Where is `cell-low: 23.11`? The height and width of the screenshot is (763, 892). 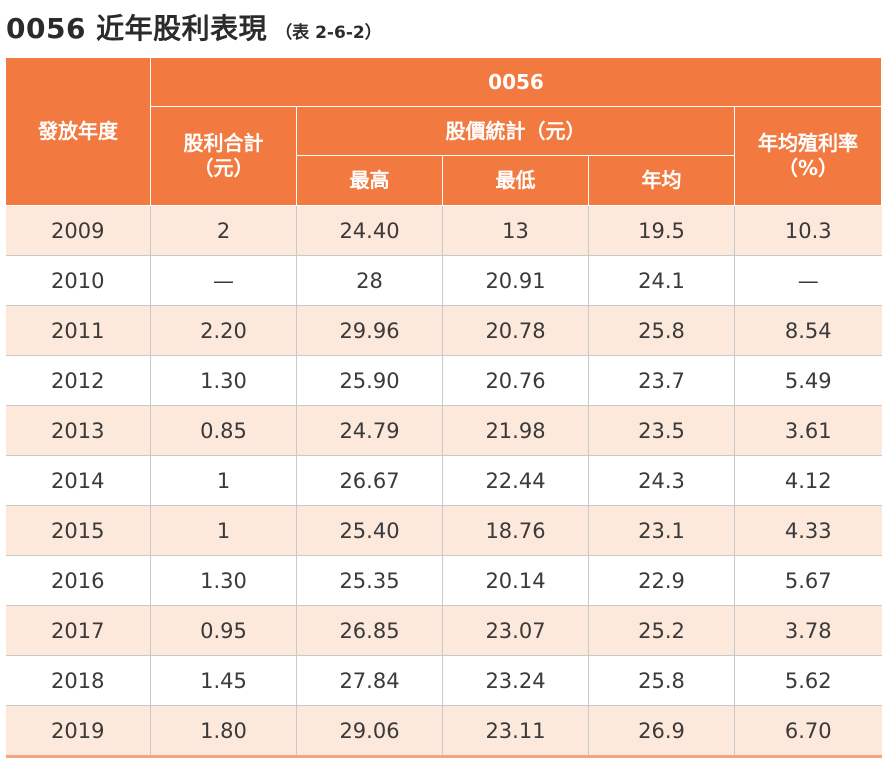
cell-low: 23.11 is located at coordinates (515, 731).